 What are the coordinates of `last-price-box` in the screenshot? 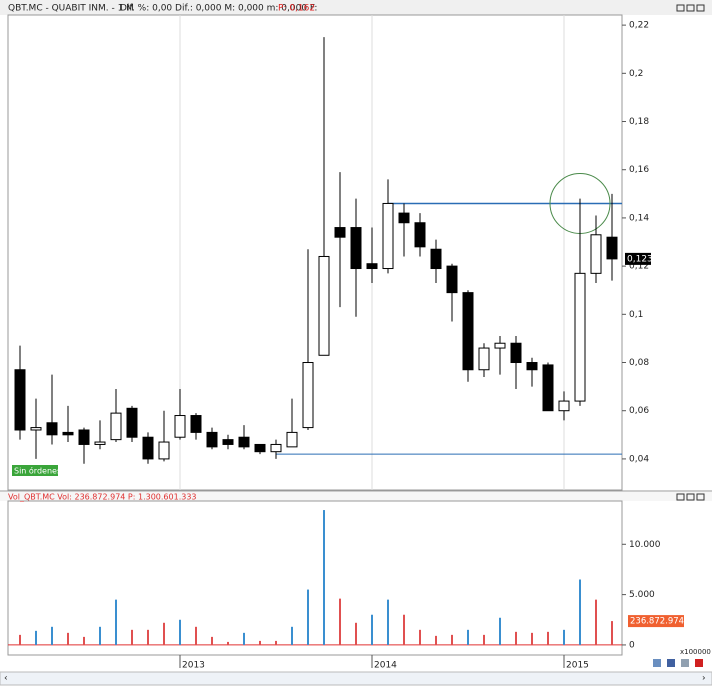 It's located at (638, 258).